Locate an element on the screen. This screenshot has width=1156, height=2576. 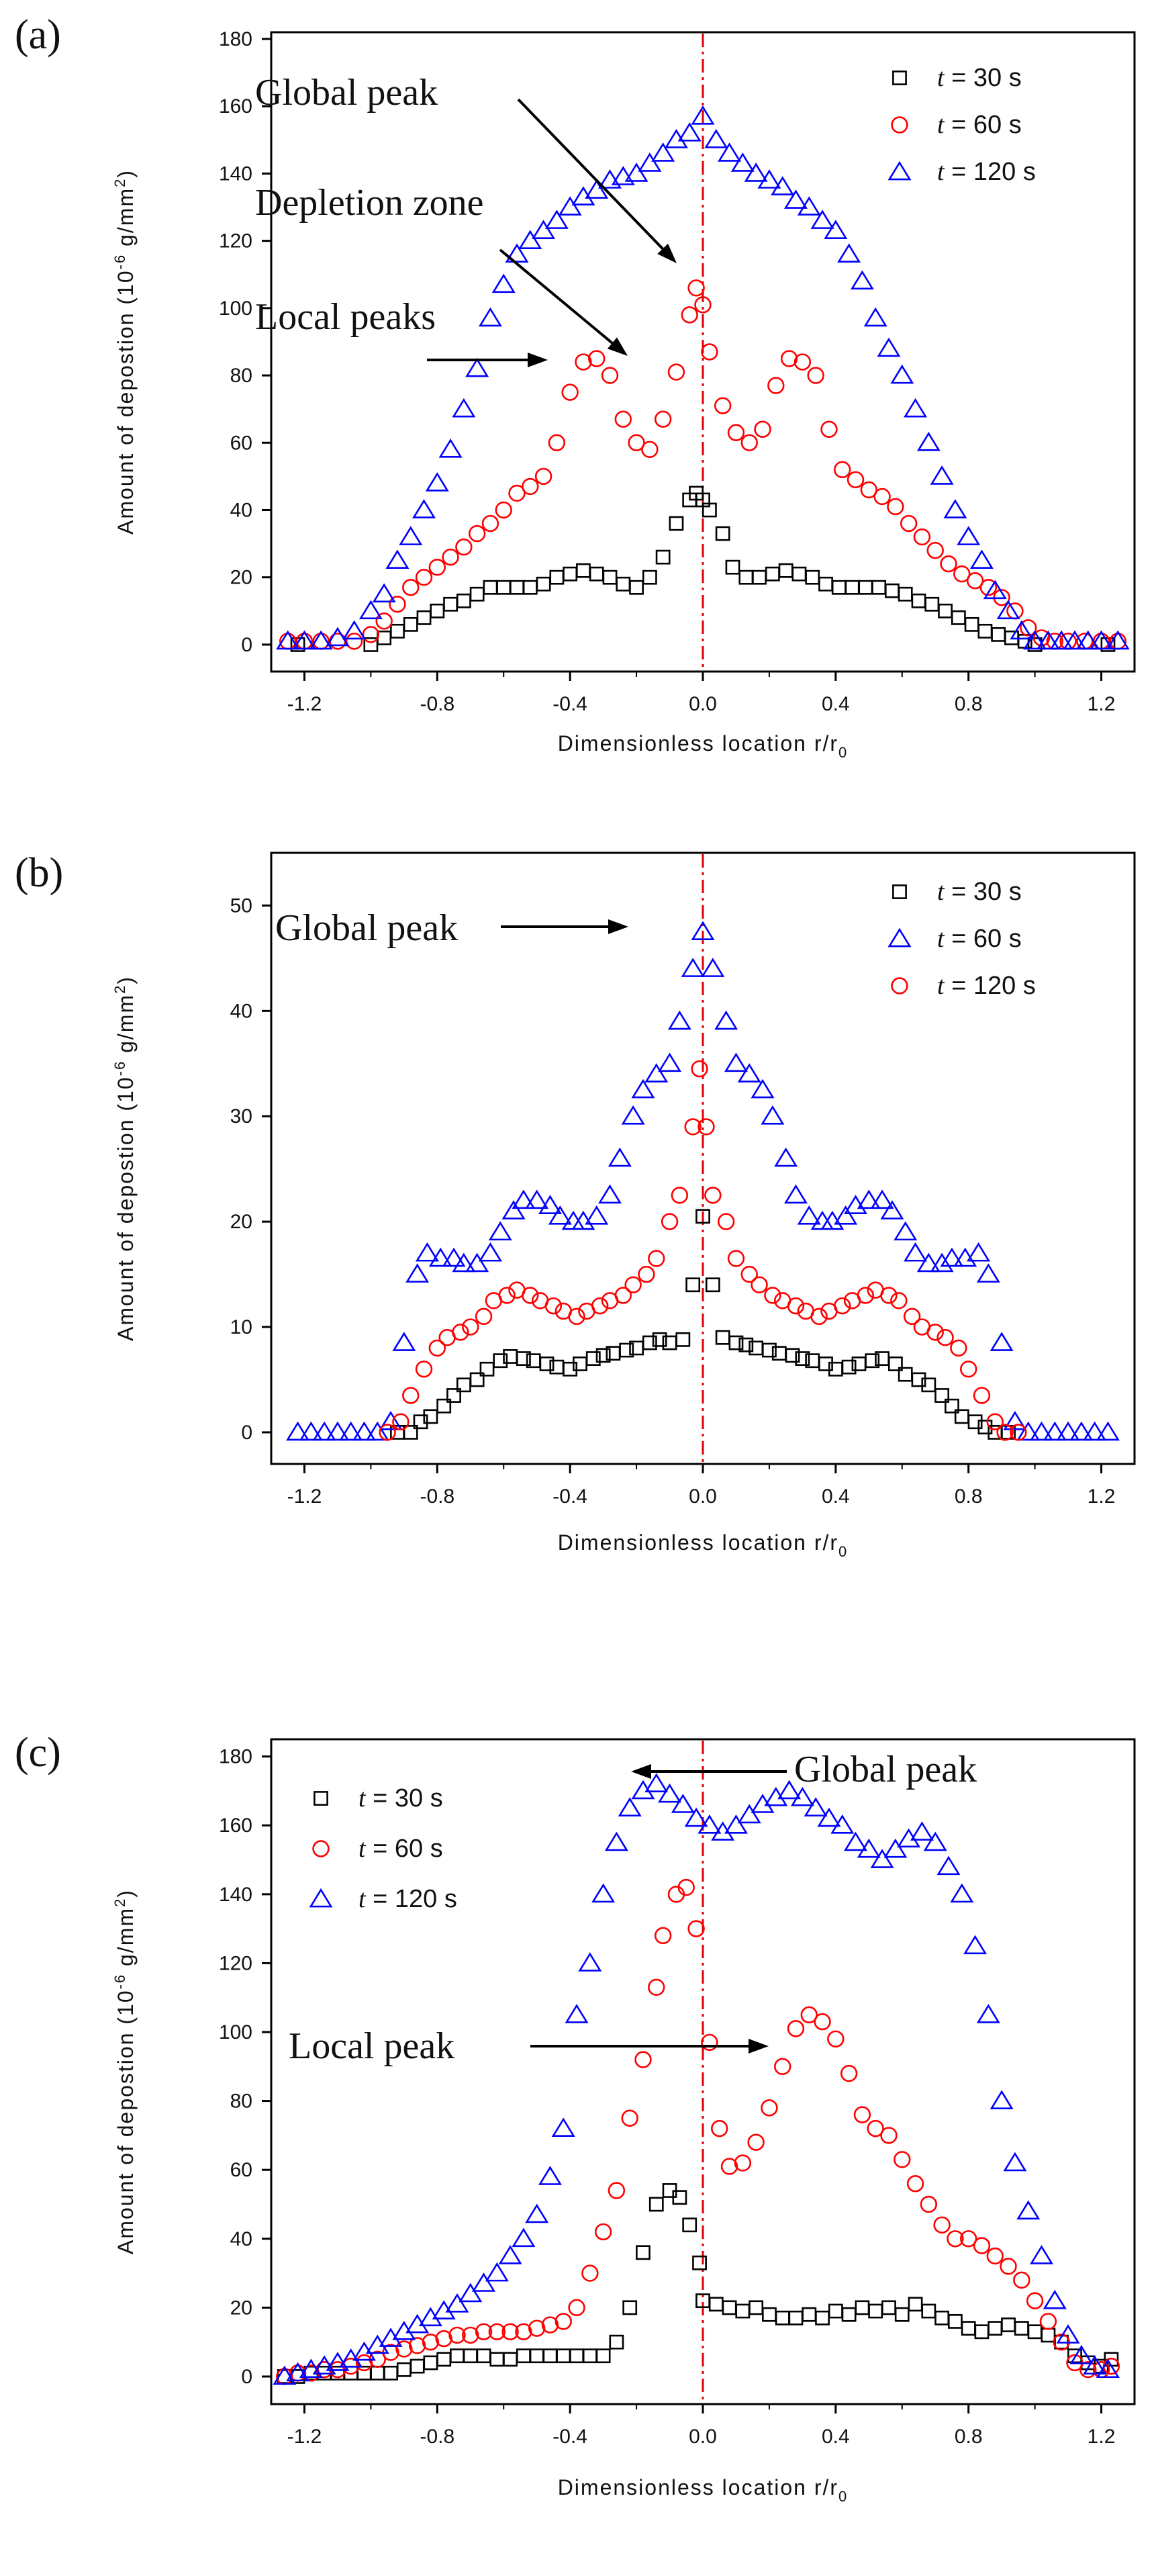
legend-entry: t = 30 s is located at coordinates (980, 78).